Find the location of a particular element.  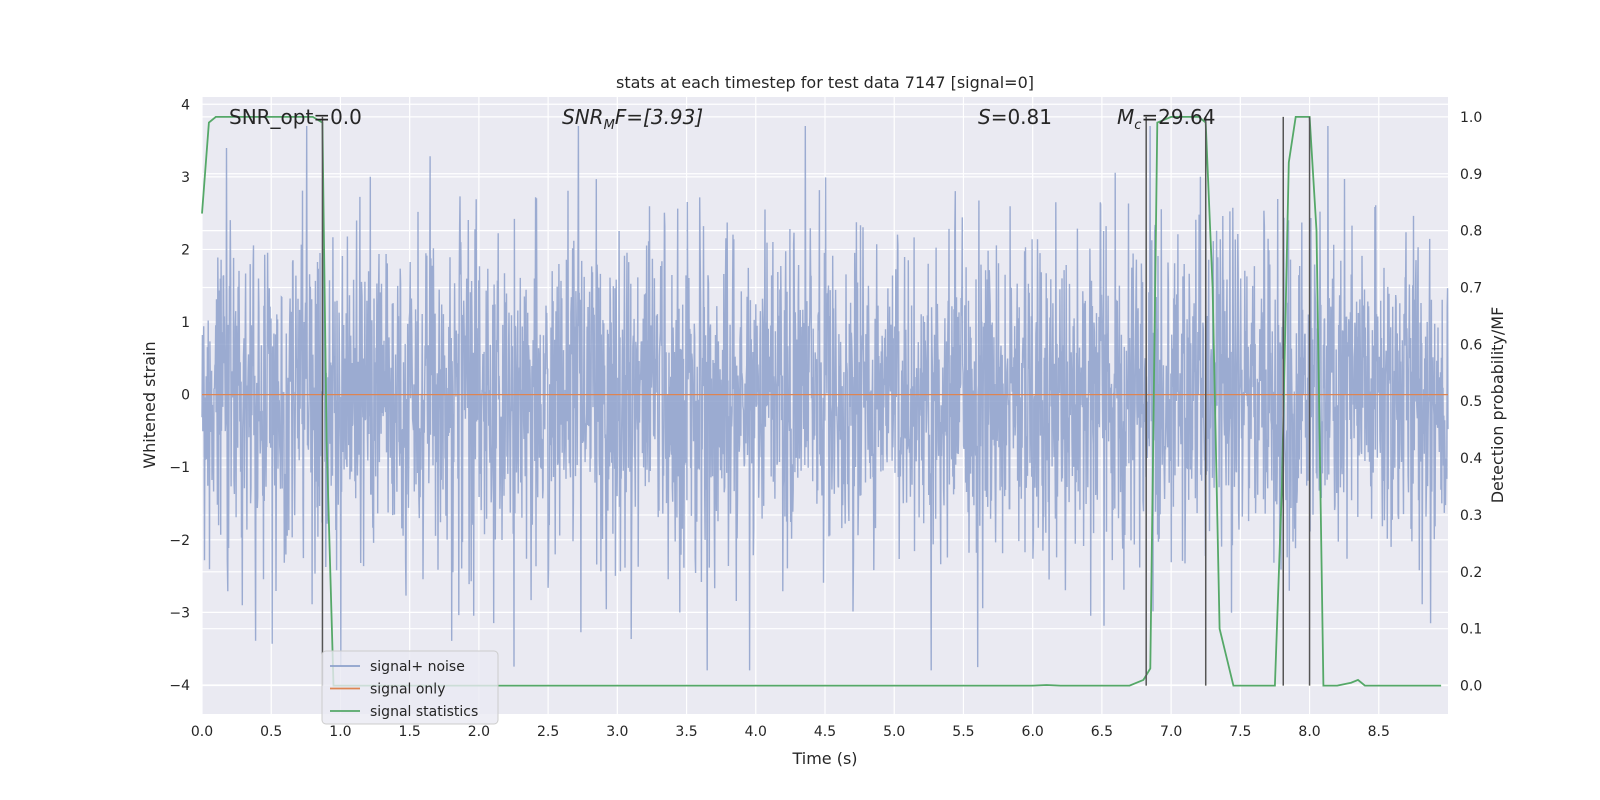

x-tick-label-14: 7.0 is located at coordinates (1171, 732).